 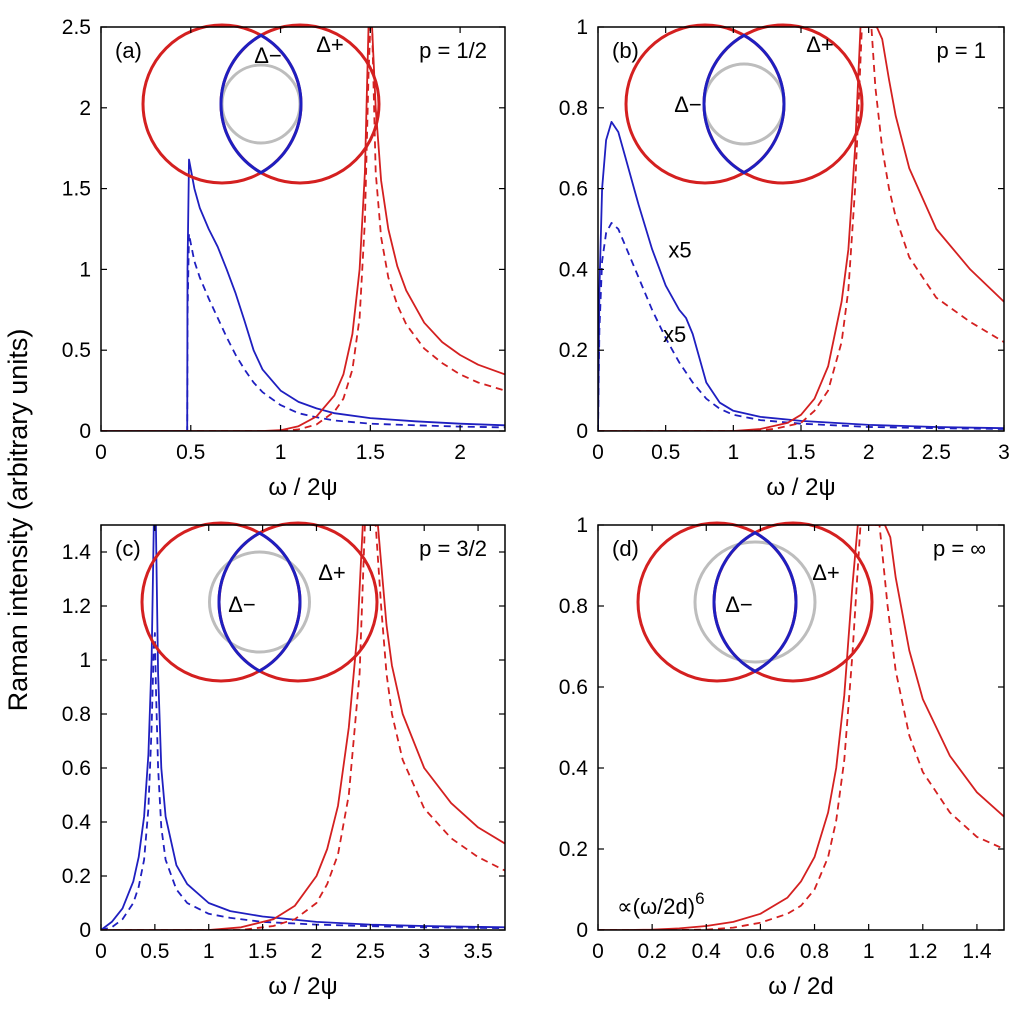 I want to click on y-tick-label: 0.4, so click(x=574, y=768).